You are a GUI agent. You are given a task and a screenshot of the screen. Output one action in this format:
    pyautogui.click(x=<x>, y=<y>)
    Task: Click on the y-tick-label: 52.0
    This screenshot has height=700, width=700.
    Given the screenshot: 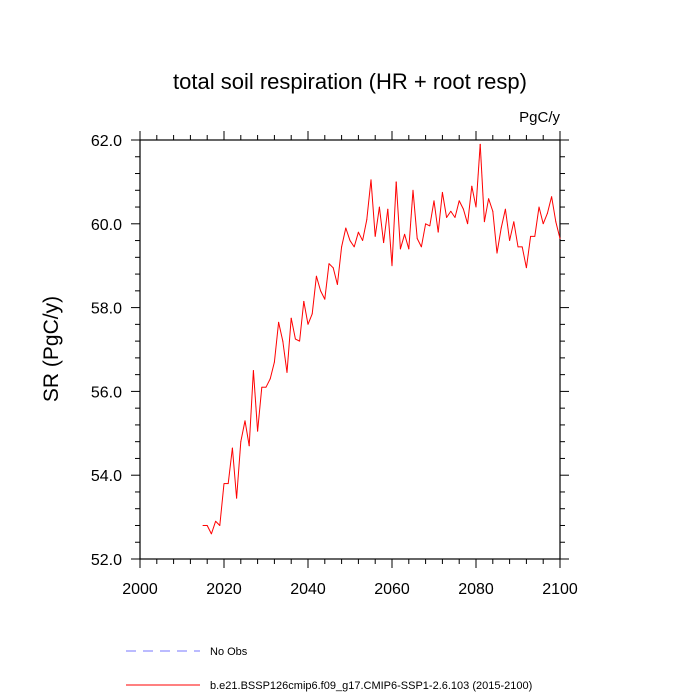 What is the action you would take?
    pyautogui.click(x=106, y=560)
    